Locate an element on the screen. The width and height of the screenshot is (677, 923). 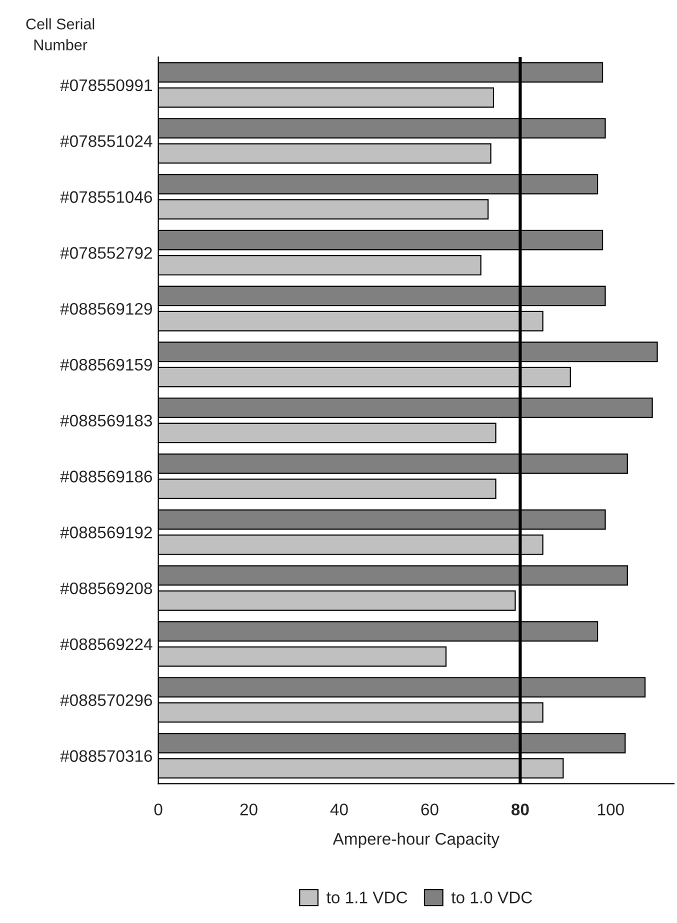
y-tick-label: #088569186 is located at coordinates (106, 476).